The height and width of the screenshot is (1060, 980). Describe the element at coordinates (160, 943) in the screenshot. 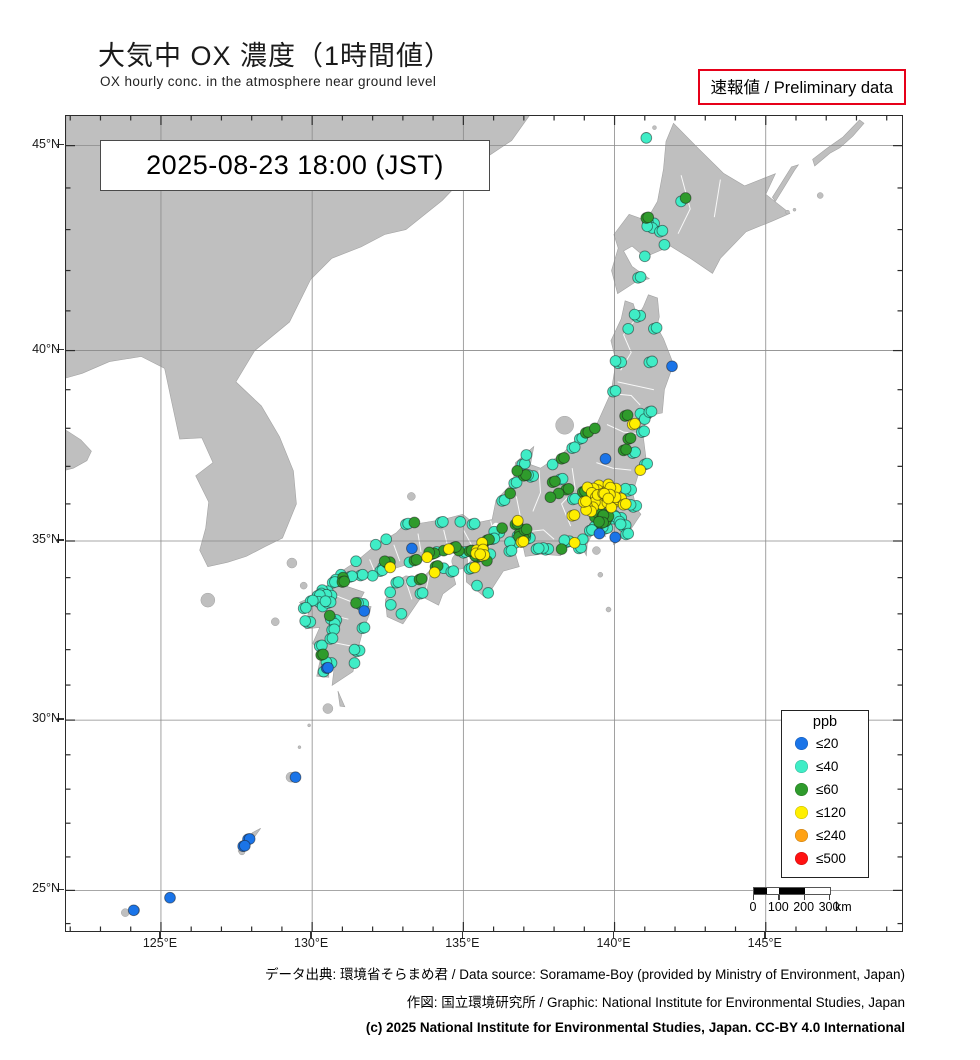

I see `lon-tick-label: 125°E` at that location.